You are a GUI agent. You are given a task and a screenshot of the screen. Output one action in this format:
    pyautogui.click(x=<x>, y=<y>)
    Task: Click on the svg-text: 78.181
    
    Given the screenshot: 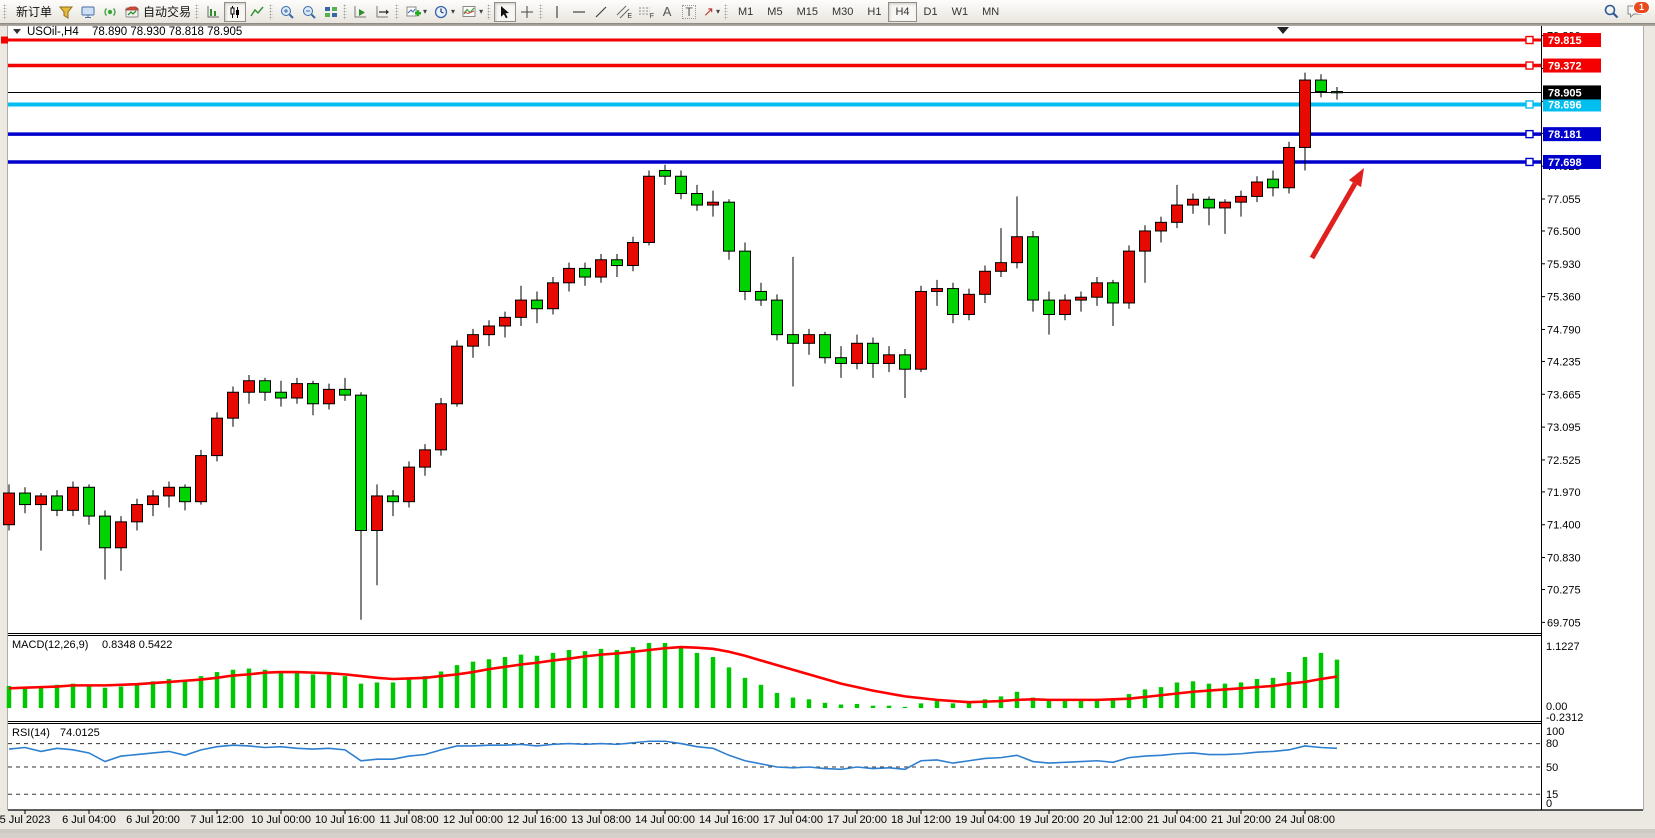 What is the action you would take?
    pyautogui.click(x=1565, y=135)
    